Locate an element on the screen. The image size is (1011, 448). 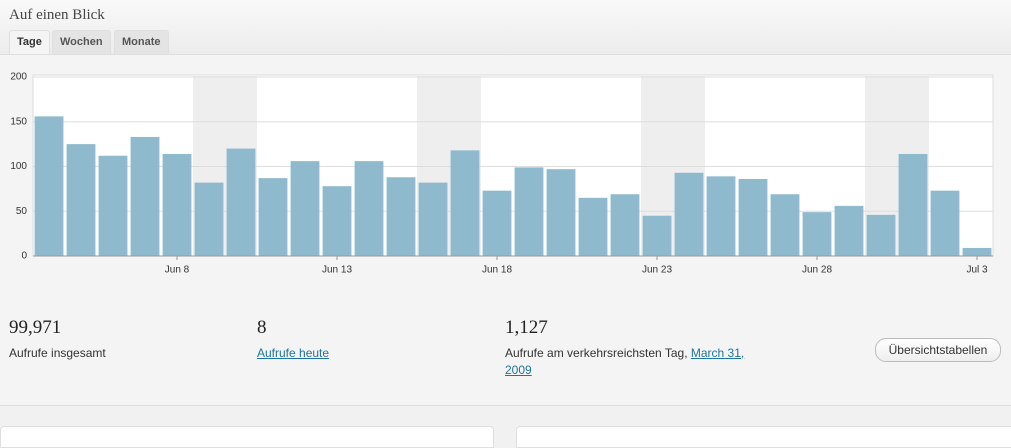
y-tick-label: 50 is located at coordinates (22, 211).